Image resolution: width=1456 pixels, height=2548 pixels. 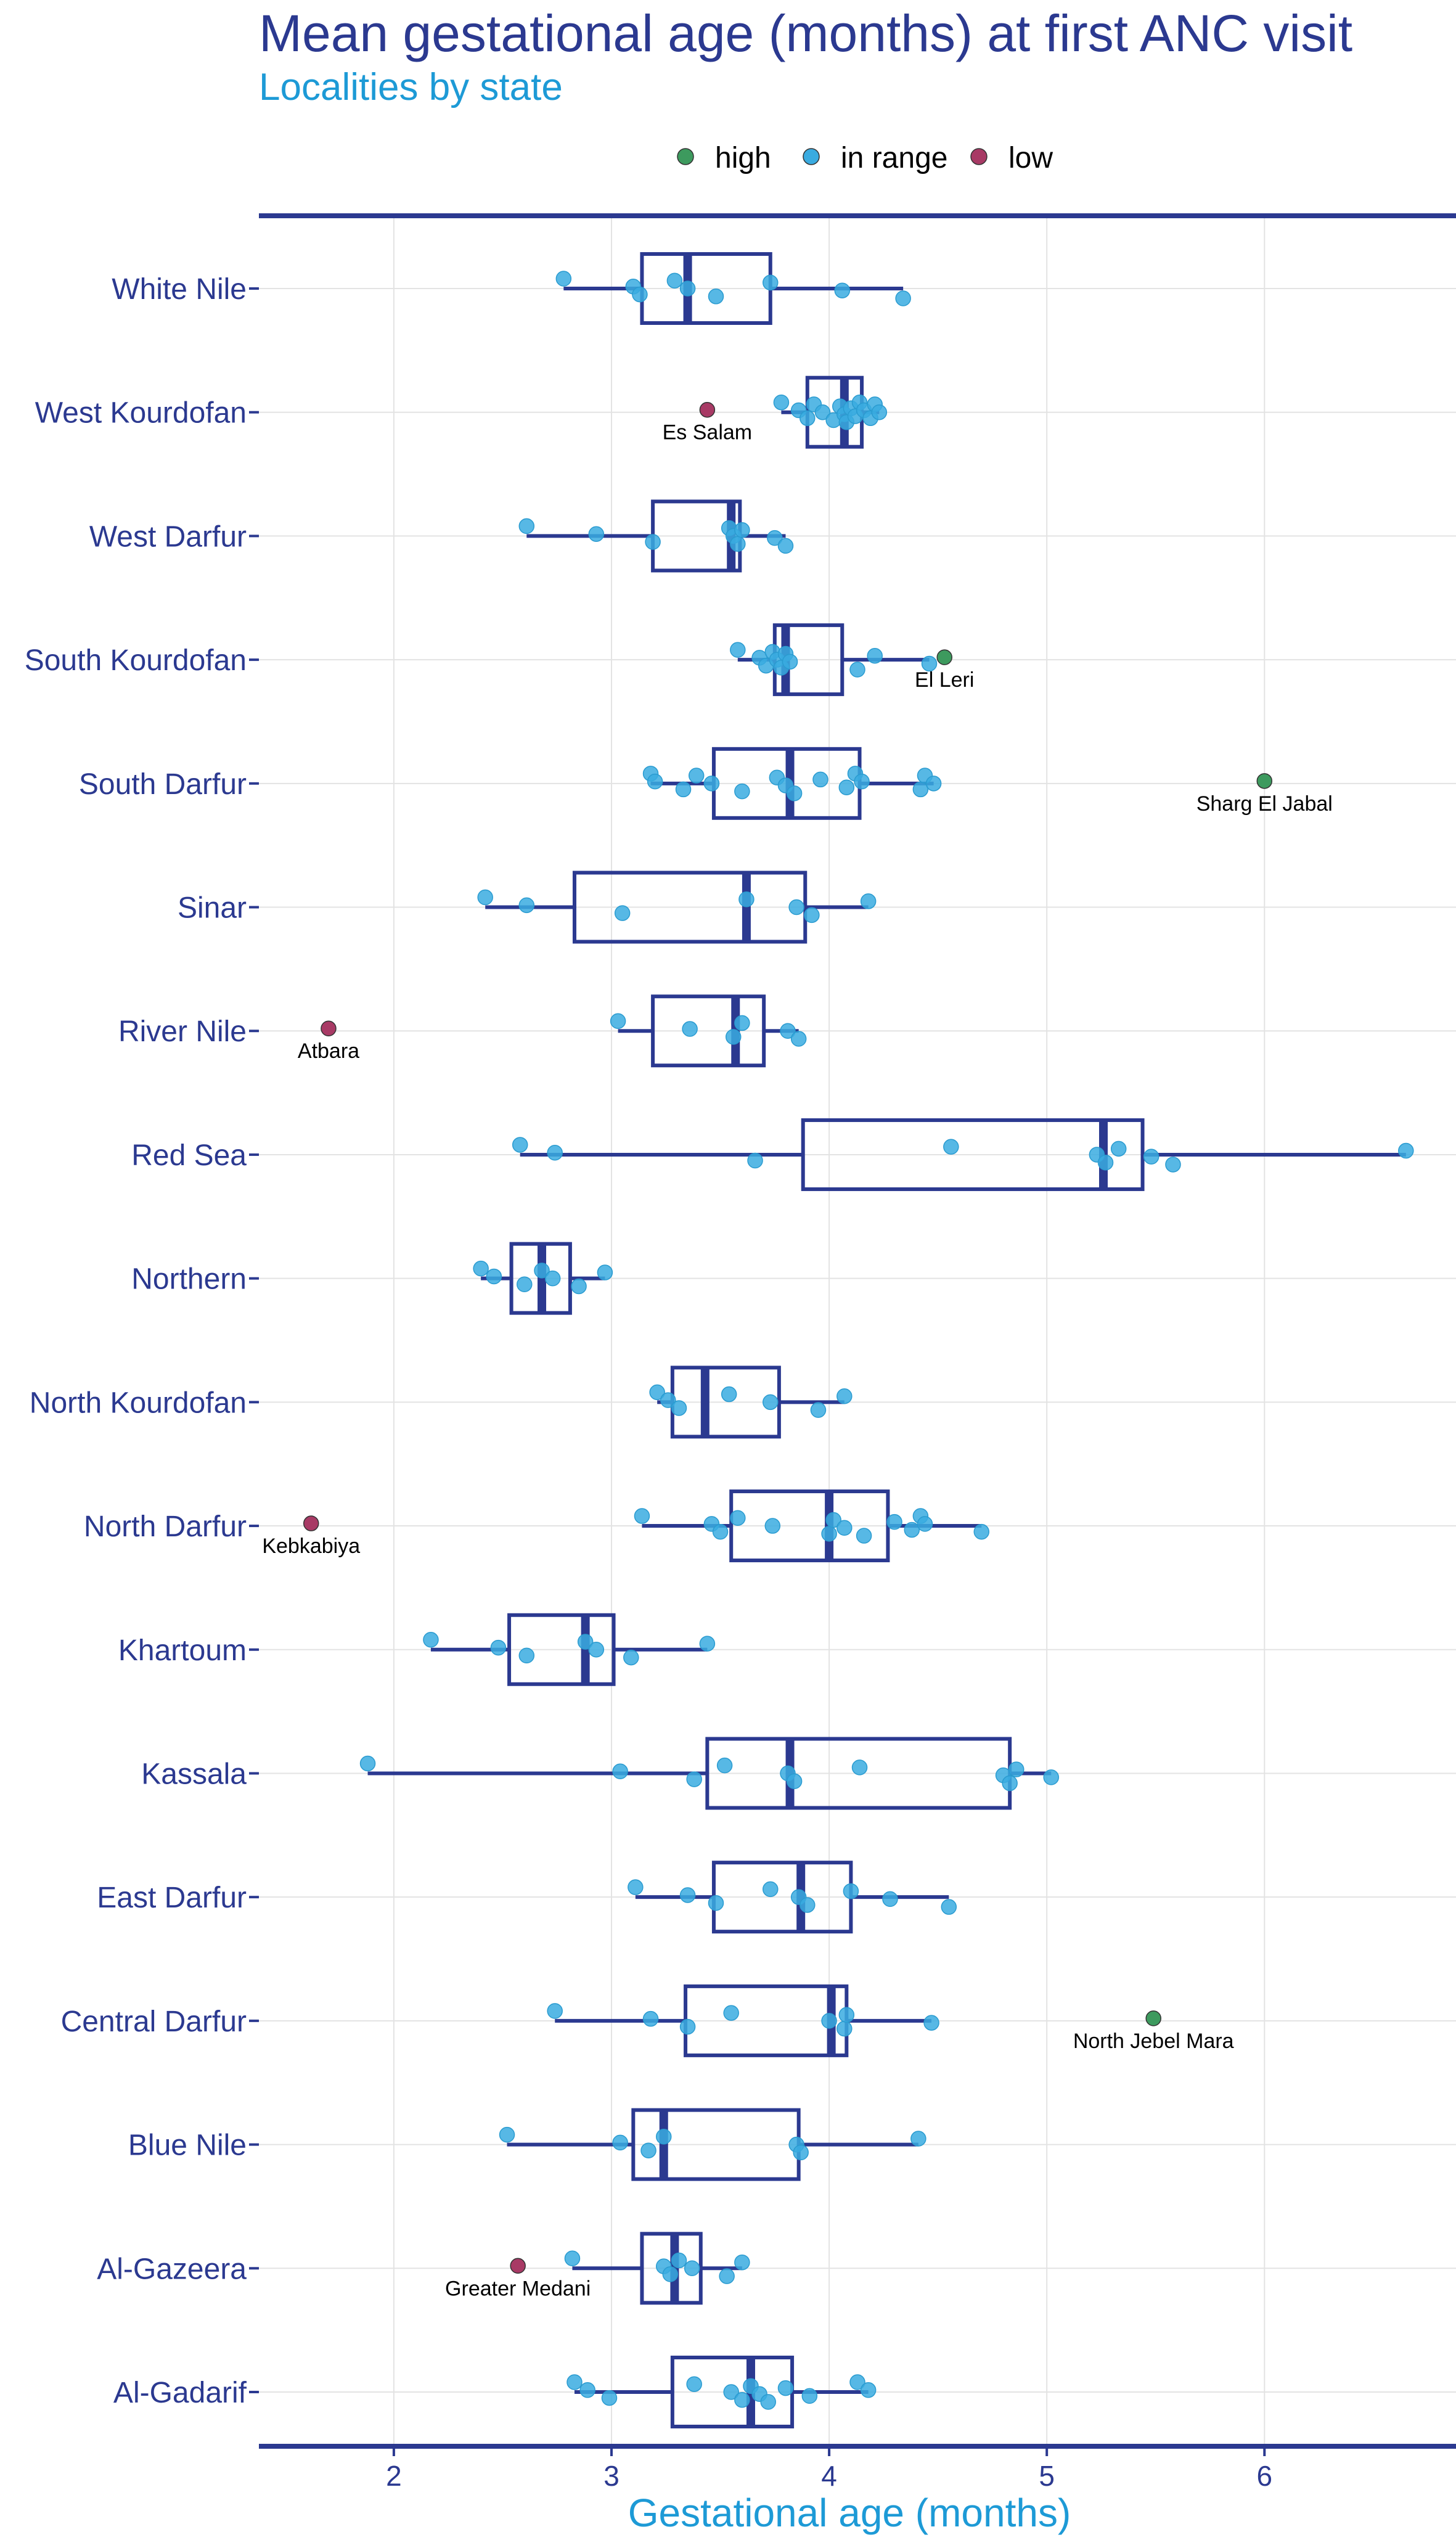 What do you see at coordinates (194, 1774) in the screenshot?
I see `y-tick-label-kassala: Kassala` at bounding box center [194, 1774].